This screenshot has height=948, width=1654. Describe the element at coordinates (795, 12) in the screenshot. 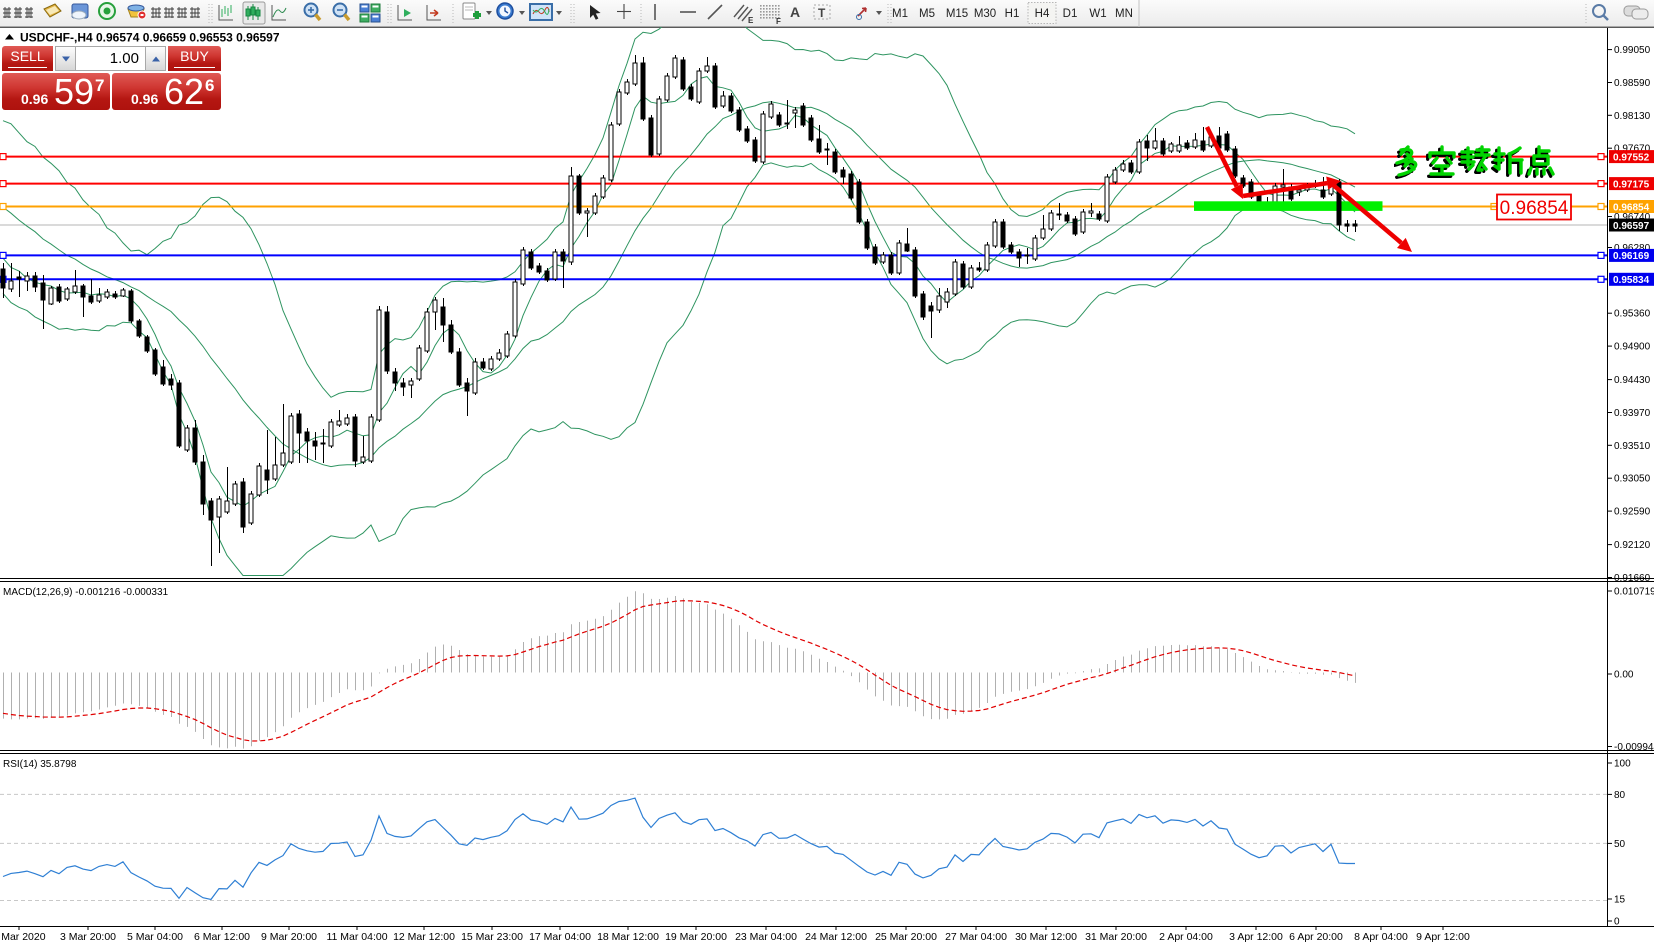

I see `svg-text: A` at that location.